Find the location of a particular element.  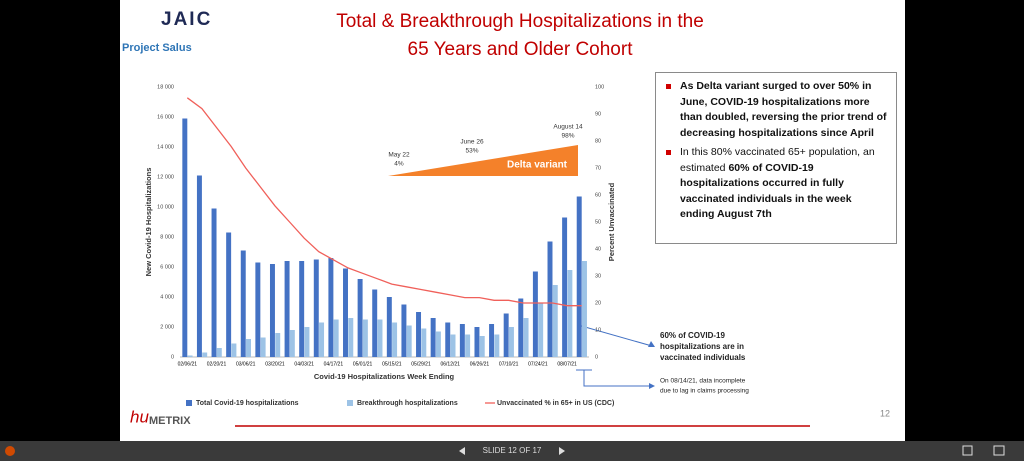

logo: JAIC is located at coordinates (186, 19).